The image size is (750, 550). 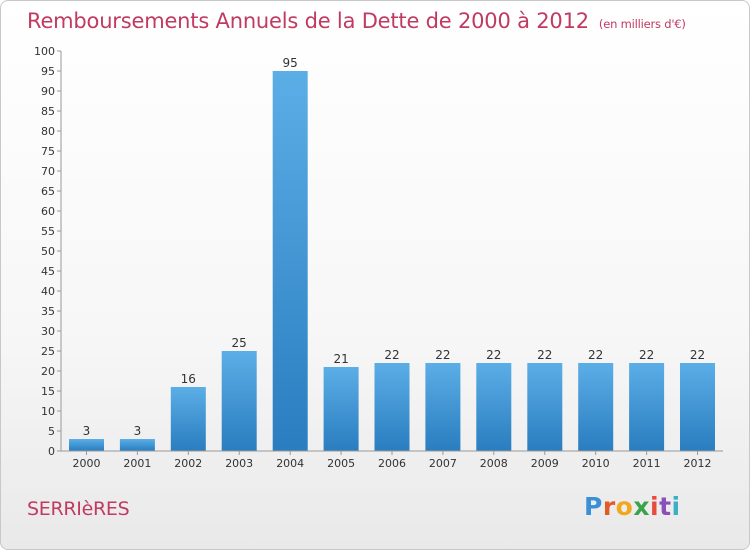 I want to click on y-tick-label: 60, so click(x=48, y=211).